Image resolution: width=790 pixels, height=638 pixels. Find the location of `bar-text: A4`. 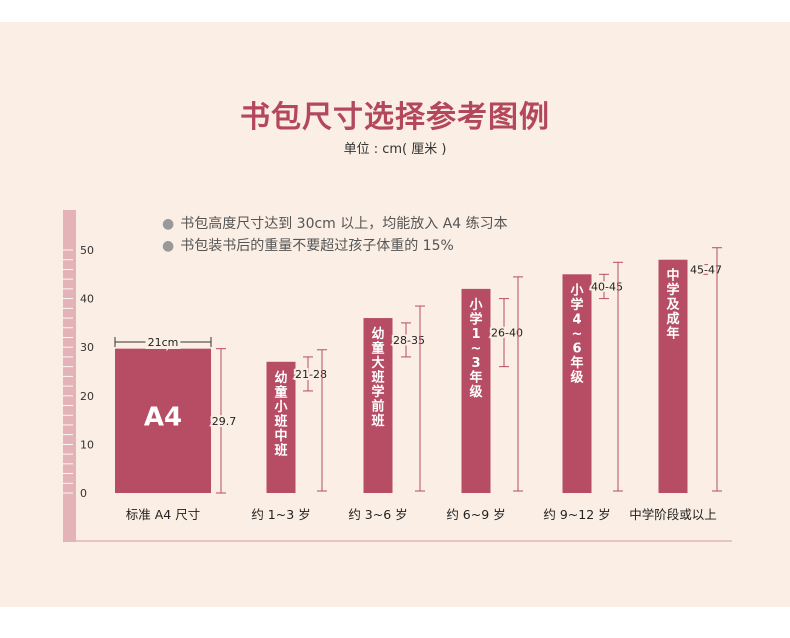

bar-text: A4 is located at coordinates (163, 418).